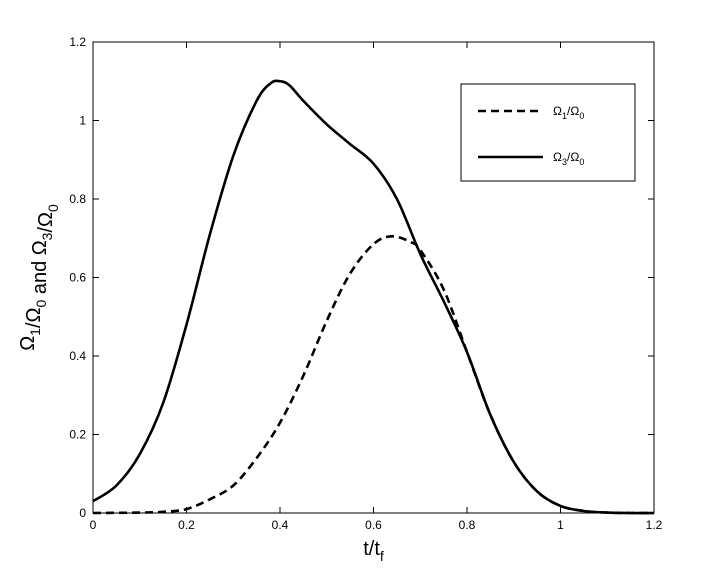 The image size is (718, 577). Describe the element at coordinates (568, 112) in the screenshot. I see `legend-label-1: Ω1​/Ω0​` at that location.